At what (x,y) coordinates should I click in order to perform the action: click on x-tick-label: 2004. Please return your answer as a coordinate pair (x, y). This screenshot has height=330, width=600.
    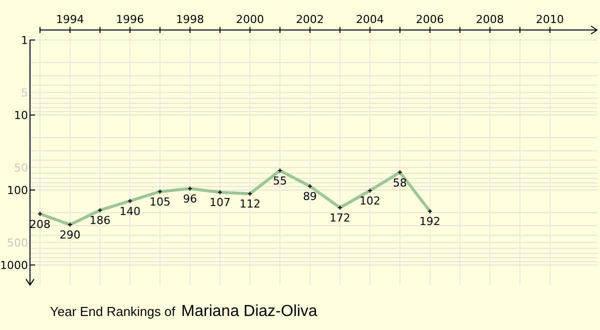
    Looking at the image, I should click on (370, 19).